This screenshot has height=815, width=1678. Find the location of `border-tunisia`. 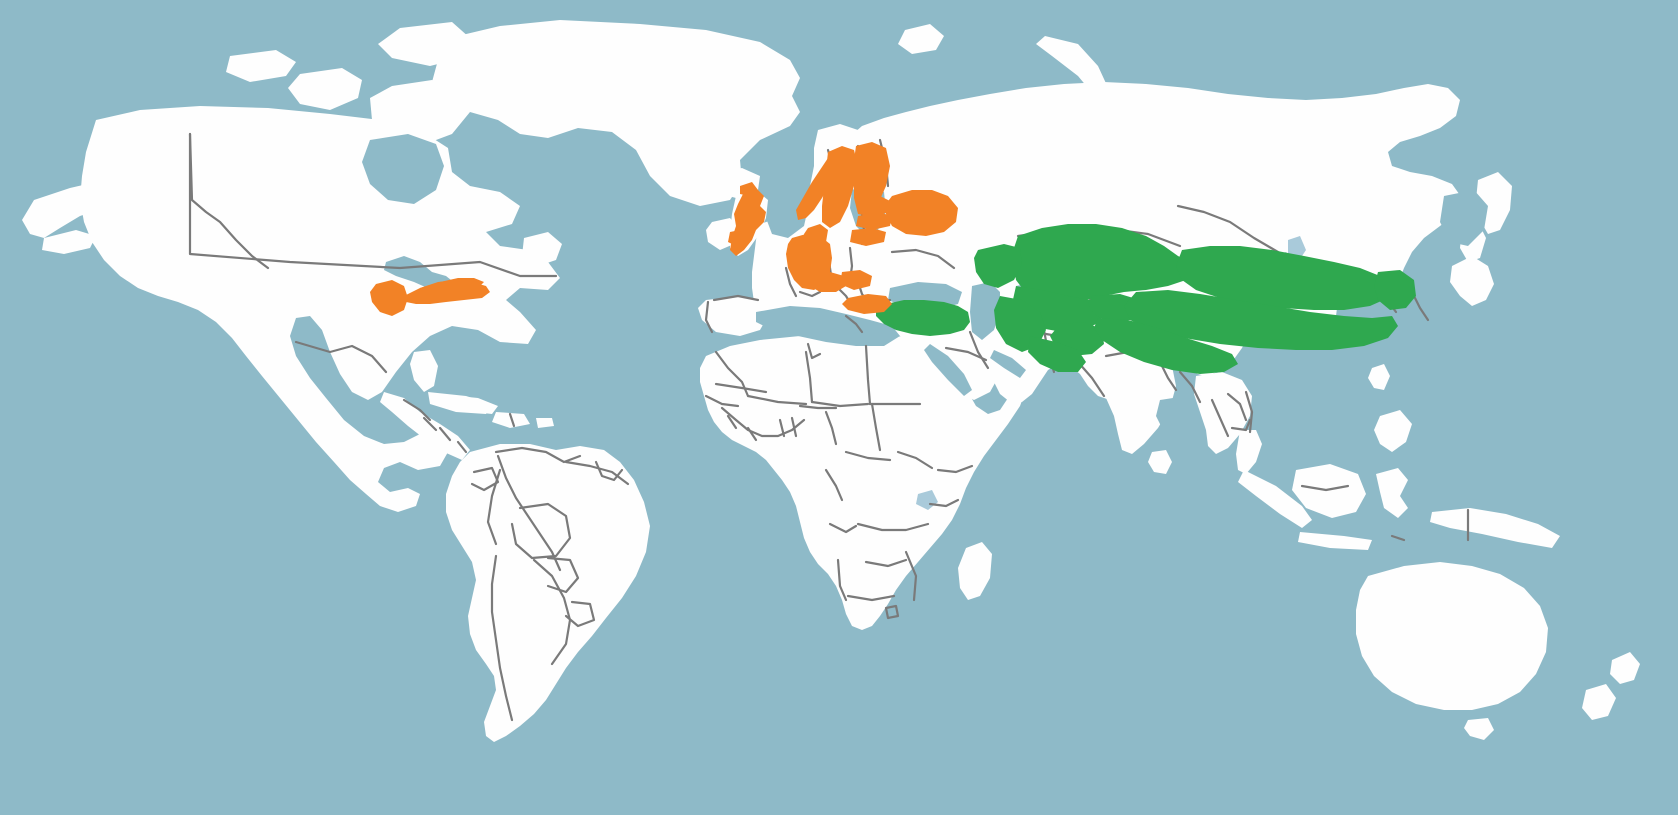

border-tunisia is located at coordinates (814, 351).